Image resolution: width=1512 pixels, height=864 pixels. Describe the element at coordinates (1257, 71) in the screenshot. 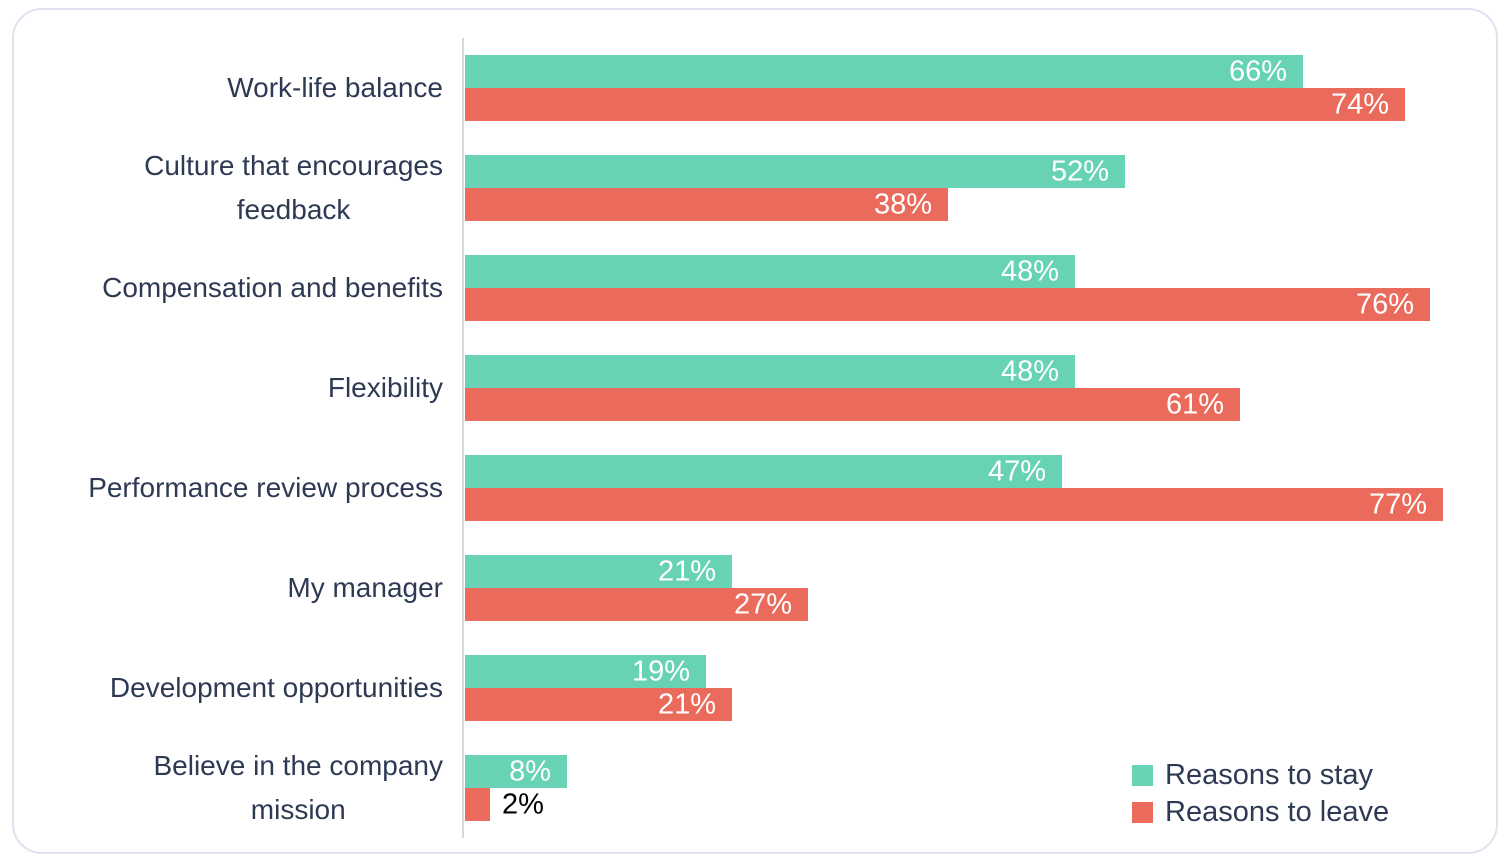

I see `bar-value-label: 66%` at that location.